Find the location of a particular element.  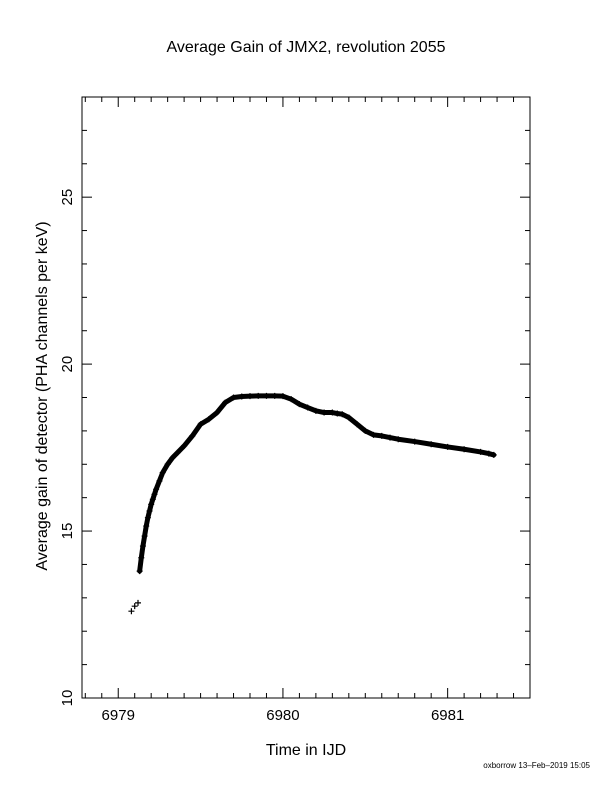

data-point-band is located at coordinates (317, 483).